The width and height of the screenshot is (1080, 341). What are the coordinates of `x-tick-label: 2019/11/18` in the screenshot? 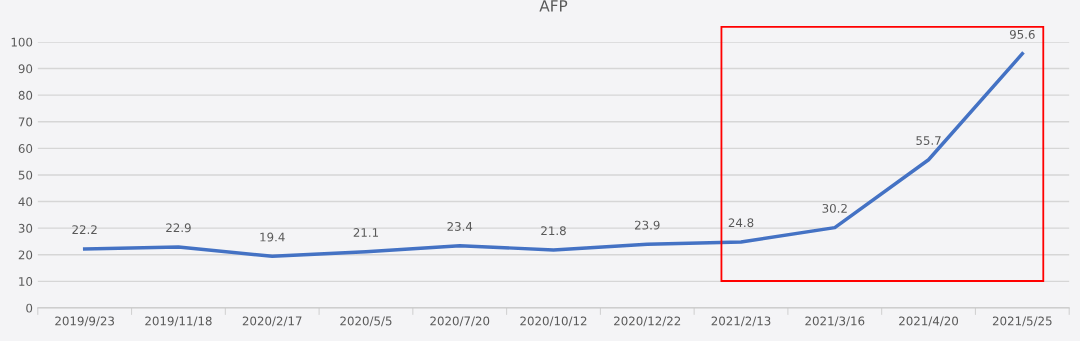 It's located at (178, 321).